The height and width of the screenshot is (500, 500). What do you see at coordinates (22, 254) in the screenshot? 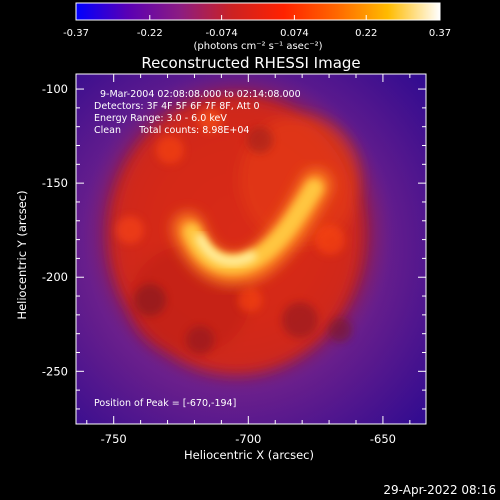
I see `y-axis-label: Heliocentric Y (arcsec)` at bounding box center [22, 254].